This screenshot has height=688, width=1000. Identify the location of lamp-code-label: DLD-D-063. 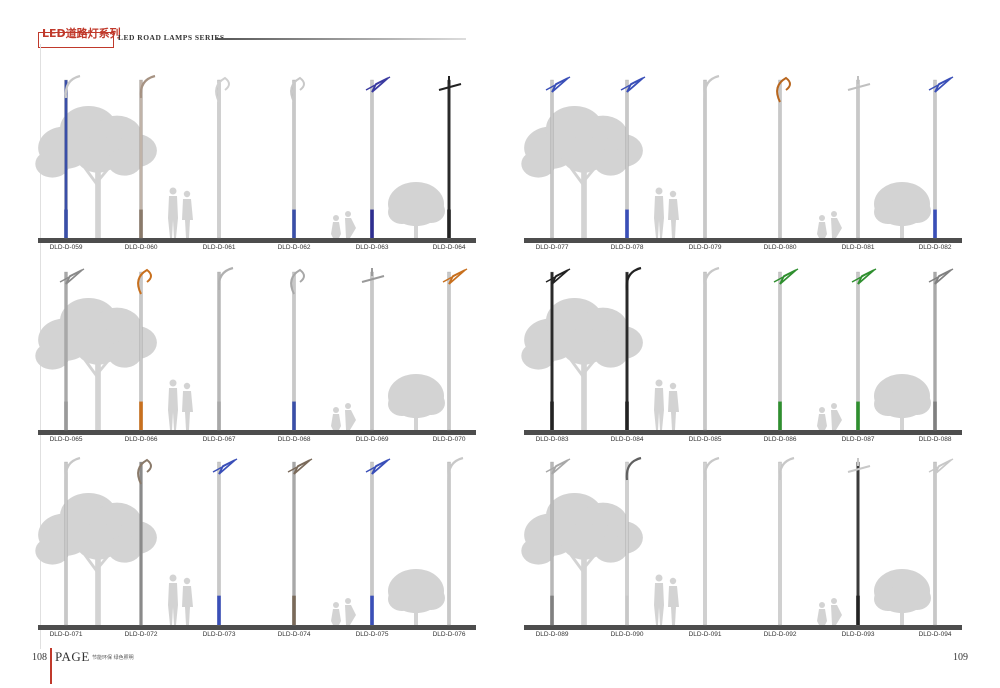
(372, 247).